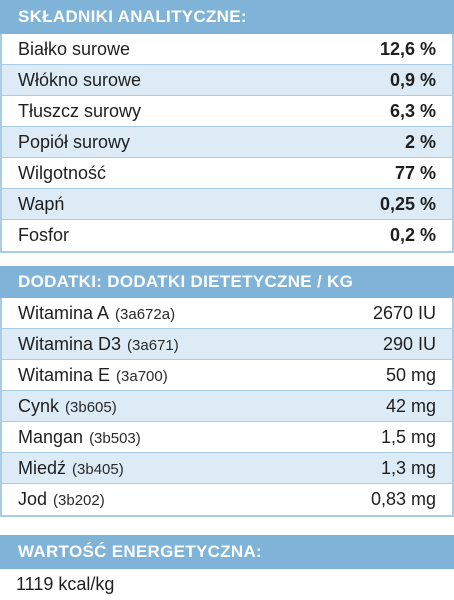 The height and width of the screenshot is (600, 454). What do you see at coordinates (227, 437) in the screenshot?
I see `table-row: Mangan (3b503) 1,5 mg` at bounding box center [227, 437].